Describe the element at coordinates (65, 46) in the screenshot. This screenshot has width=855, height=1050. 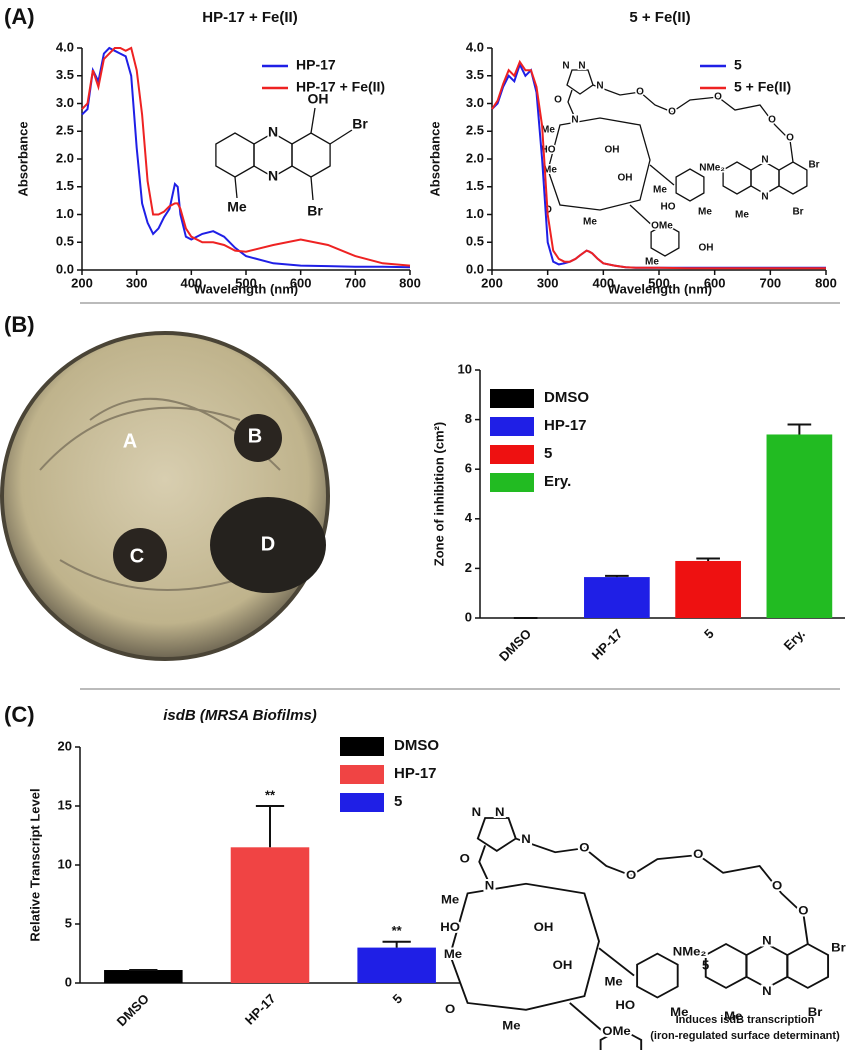
I see `y-tick-label: 4.0` at that location.